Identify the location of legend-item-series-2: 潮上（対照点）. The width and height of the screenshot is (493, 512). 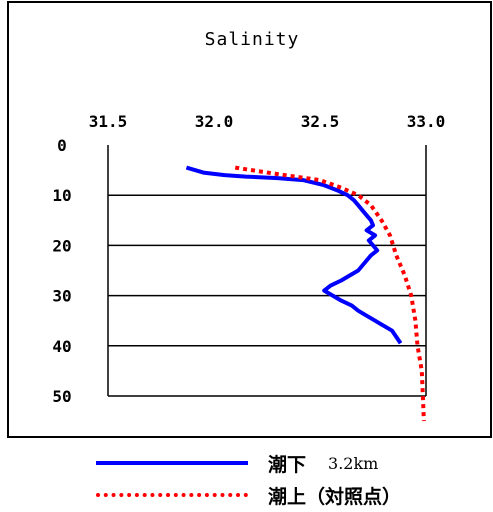
(248, 495).